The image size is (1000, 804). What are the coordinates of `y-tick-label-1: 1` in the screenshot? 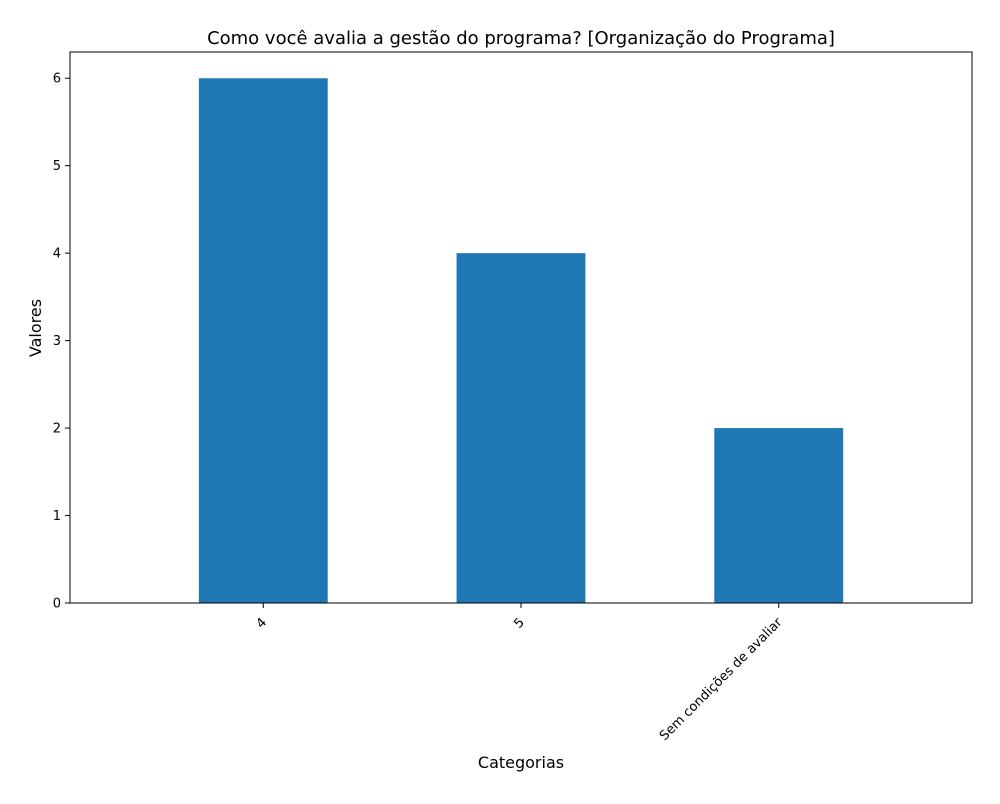 It's located at (57, 516).